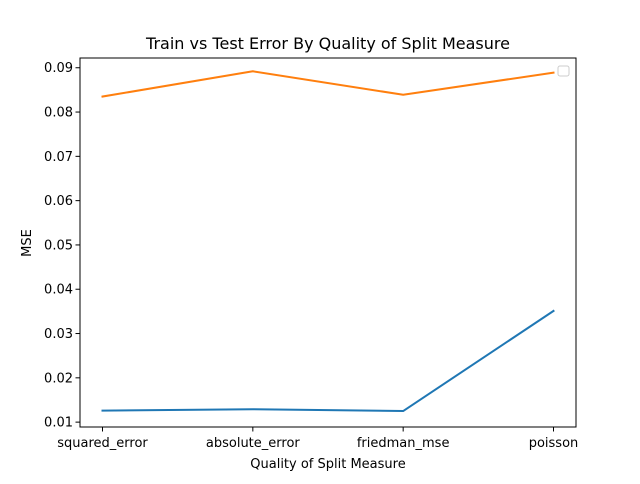 Image resolution: width=640 pixels, height=484 pixels. I want to click on y-tick-label: 0.06, so click(58, 201).